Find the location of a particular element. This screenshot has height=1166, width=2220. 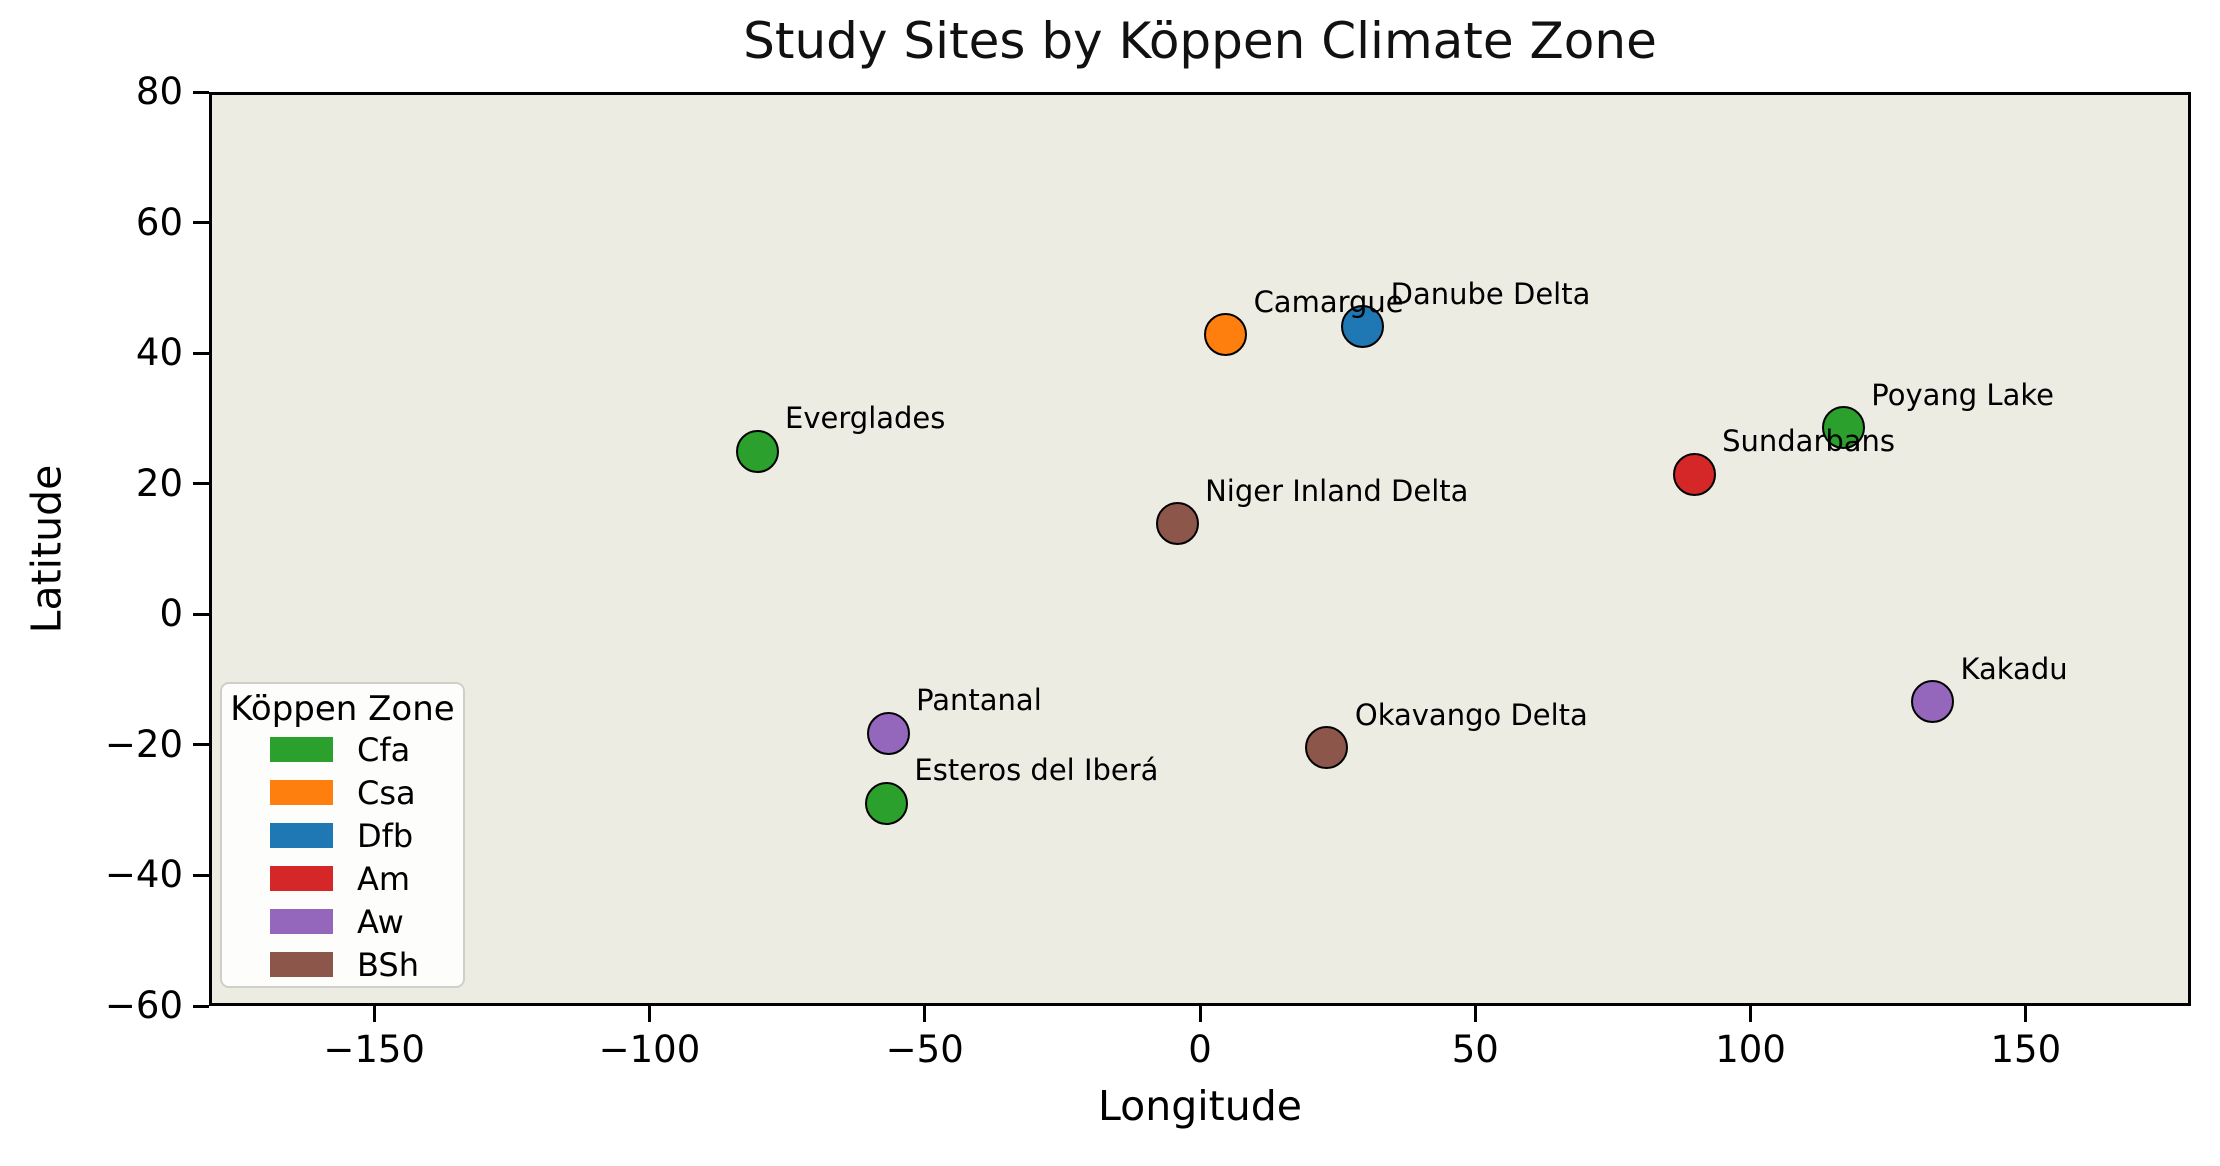

y-tick-label: −60 is located at coordinates (143, 1005).